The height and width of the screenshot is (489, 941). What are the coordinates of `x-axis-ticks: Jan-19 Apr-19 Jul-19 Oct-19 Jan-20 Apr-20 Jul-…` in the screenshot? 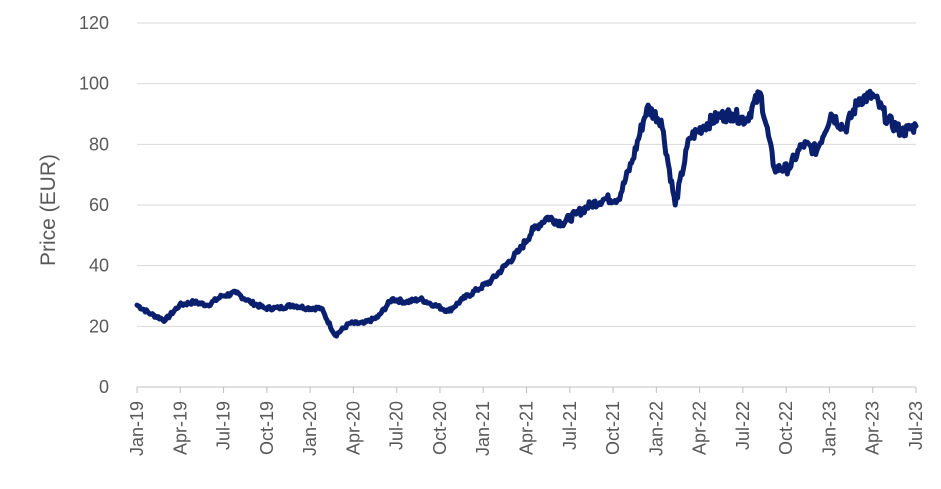 It's located at (526, 421).